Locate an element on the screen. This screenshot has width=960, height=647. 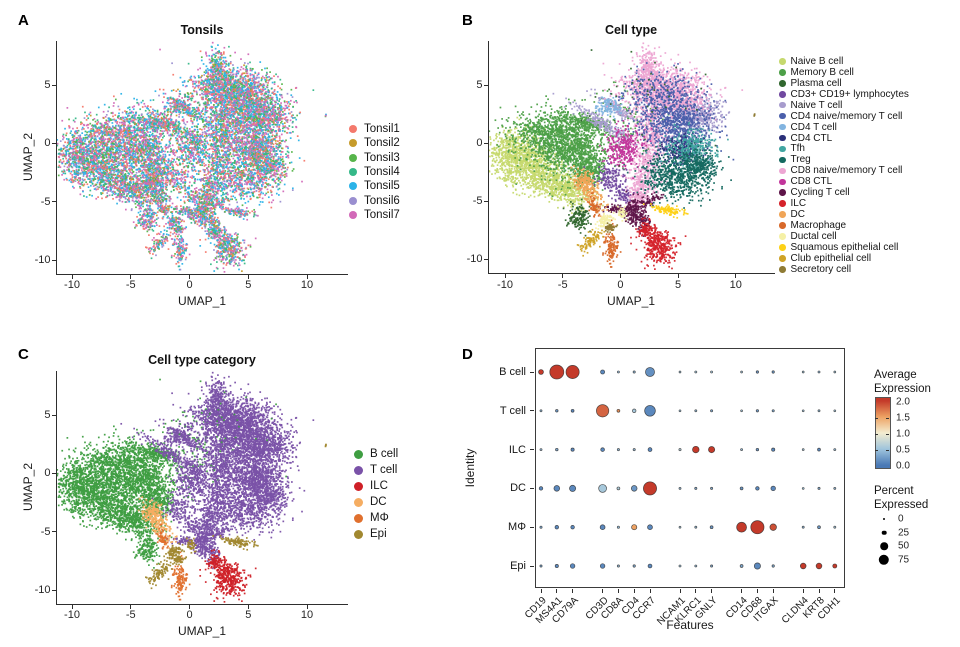
x-tick-label: 0 is located at coordinates (189, 285).